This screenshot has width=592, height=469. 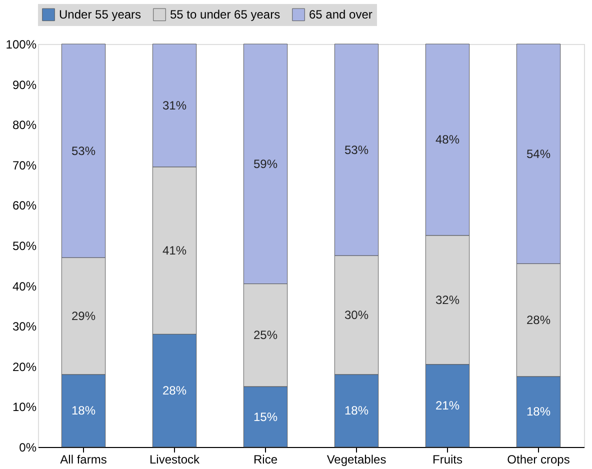 I want to click on y-tick-label: 100%, so click(x=21, y=45).